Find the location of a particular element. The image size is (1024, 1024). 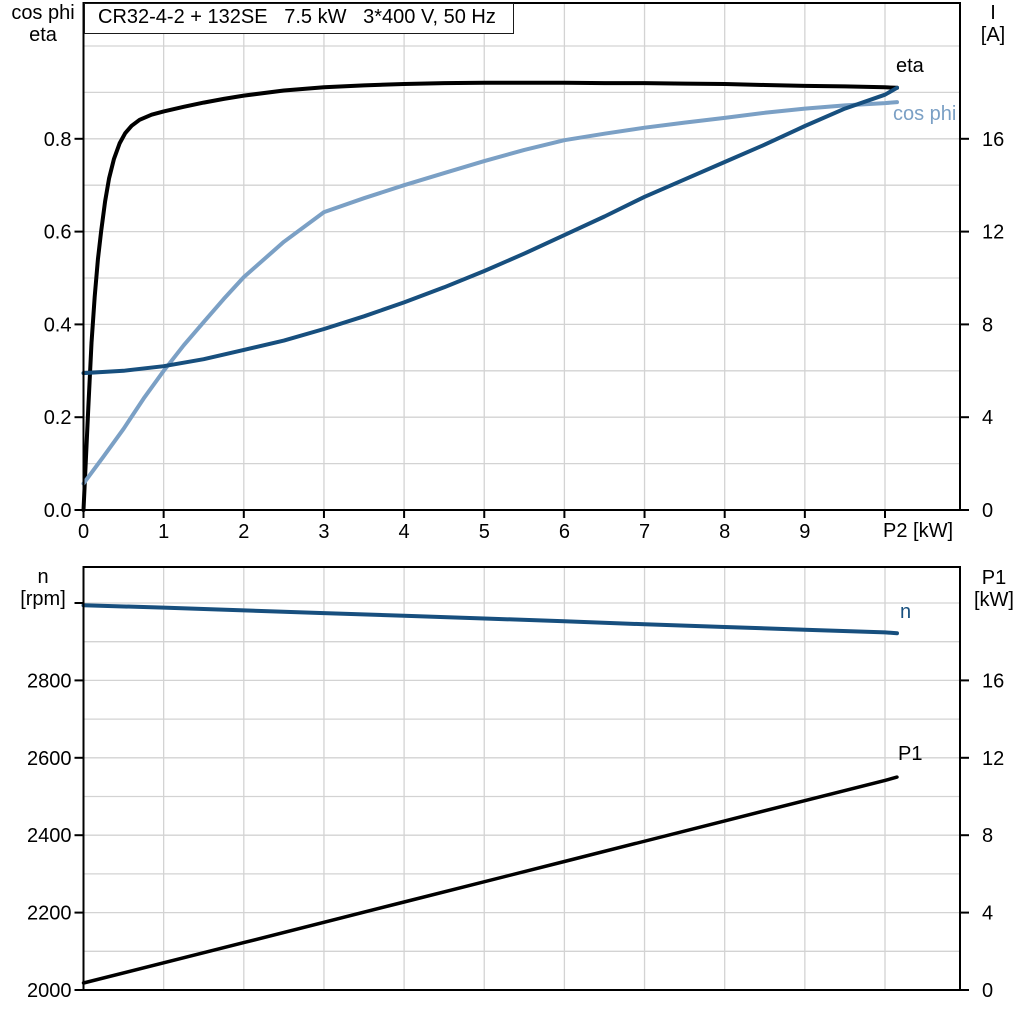

bottom-right-axis-header: P1 [kW] is located at coordinates (993, 589).